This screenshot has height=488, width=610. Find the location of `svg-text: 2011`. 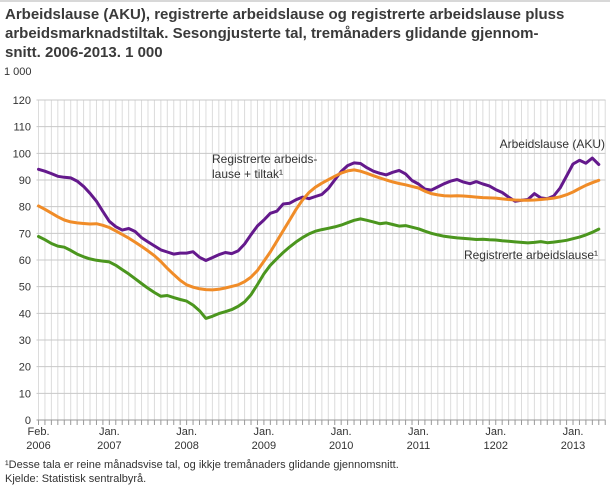

svg-text: 2011 is located at coordinates (419, 446).